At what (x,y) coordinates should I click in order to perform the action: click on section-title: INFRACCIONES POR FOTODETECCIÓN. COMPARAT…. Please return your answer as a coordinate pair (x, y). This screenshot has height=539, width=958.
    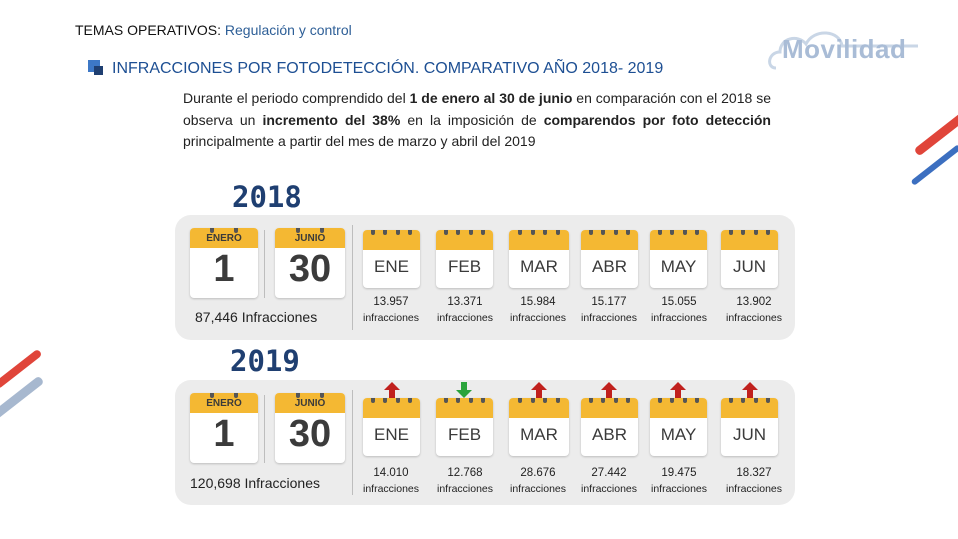
    Looking at the image, I should click on (388, 68).